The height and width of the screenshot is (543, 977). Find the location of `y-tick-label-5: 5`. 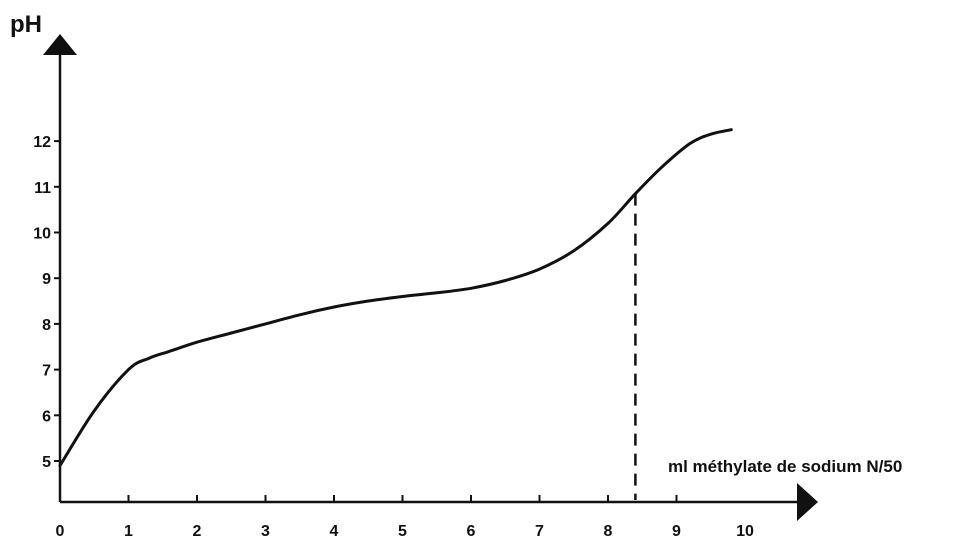

y-tick-label-5: 5 is located at coordinates (46, 462).